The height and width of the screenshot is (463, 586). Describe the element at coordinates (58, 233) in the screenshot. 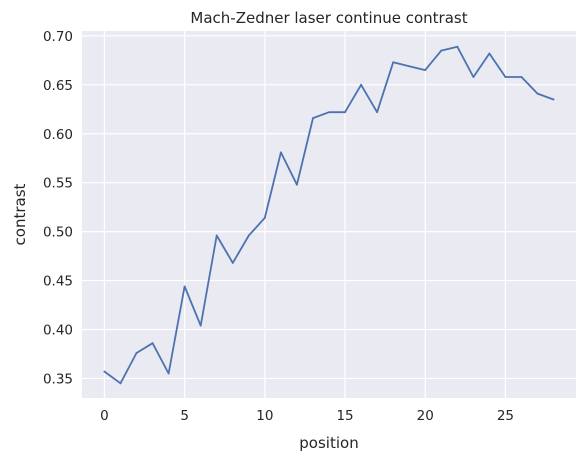

I see `y-tick-label: 0.50` at that location.